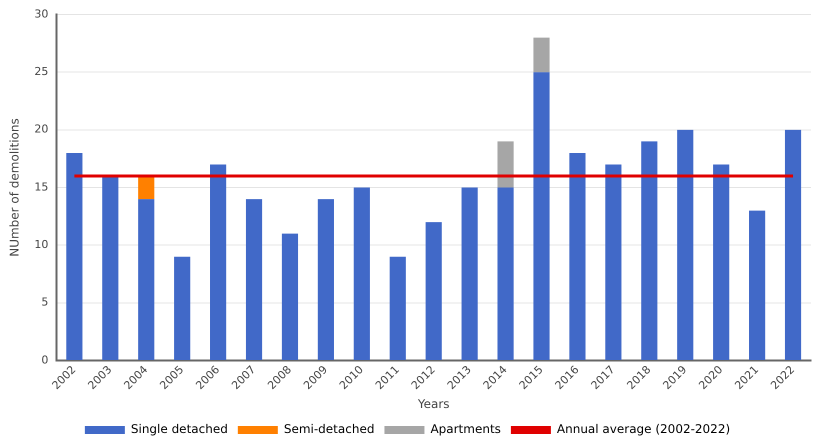 Image resolution: width=831 pixels, height=446 pixels. Describe the element at coordinates (41, 129) in the screenshot. I see `y-tick-label: 20` at that location.